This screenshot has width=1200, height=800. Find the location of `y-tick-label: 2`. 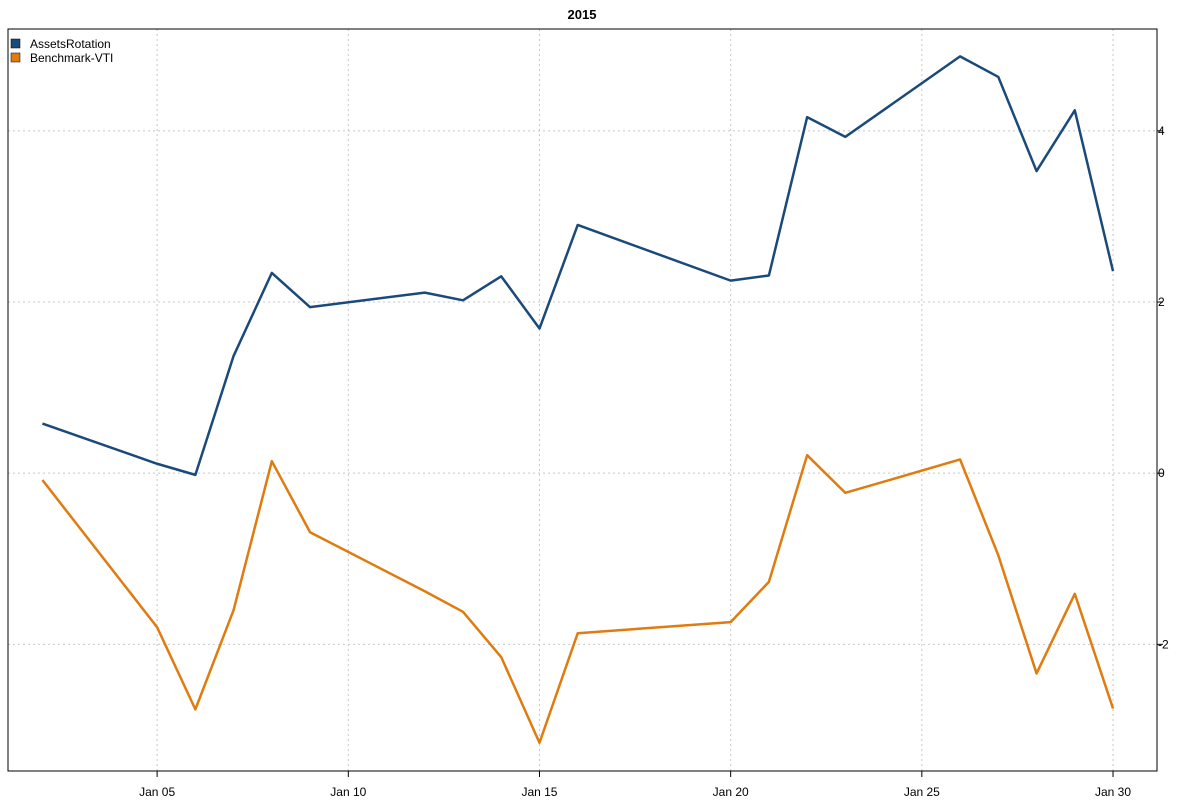

y-tick-label: 2 is located at coordinates (1161, 302).